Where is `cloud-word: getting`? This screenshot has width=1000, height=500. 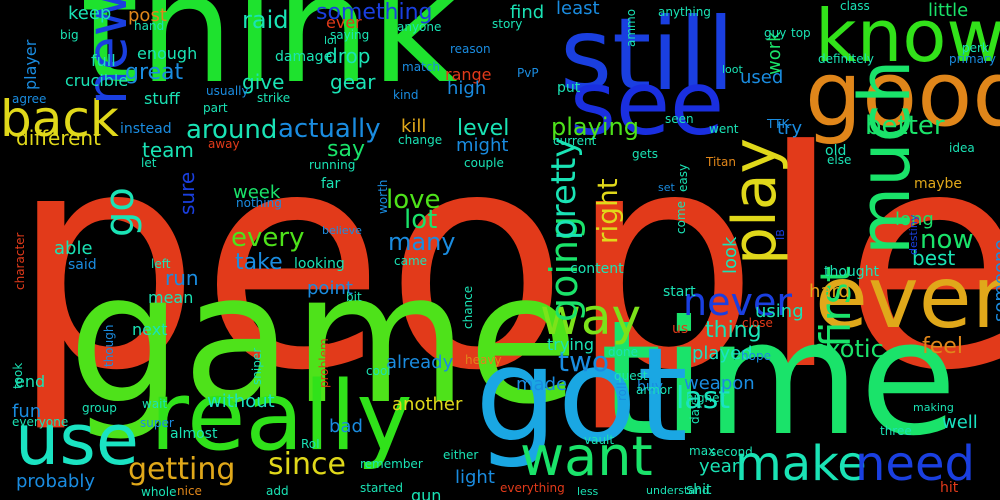 cloud-word: getting is located at coordinates (182, 469).